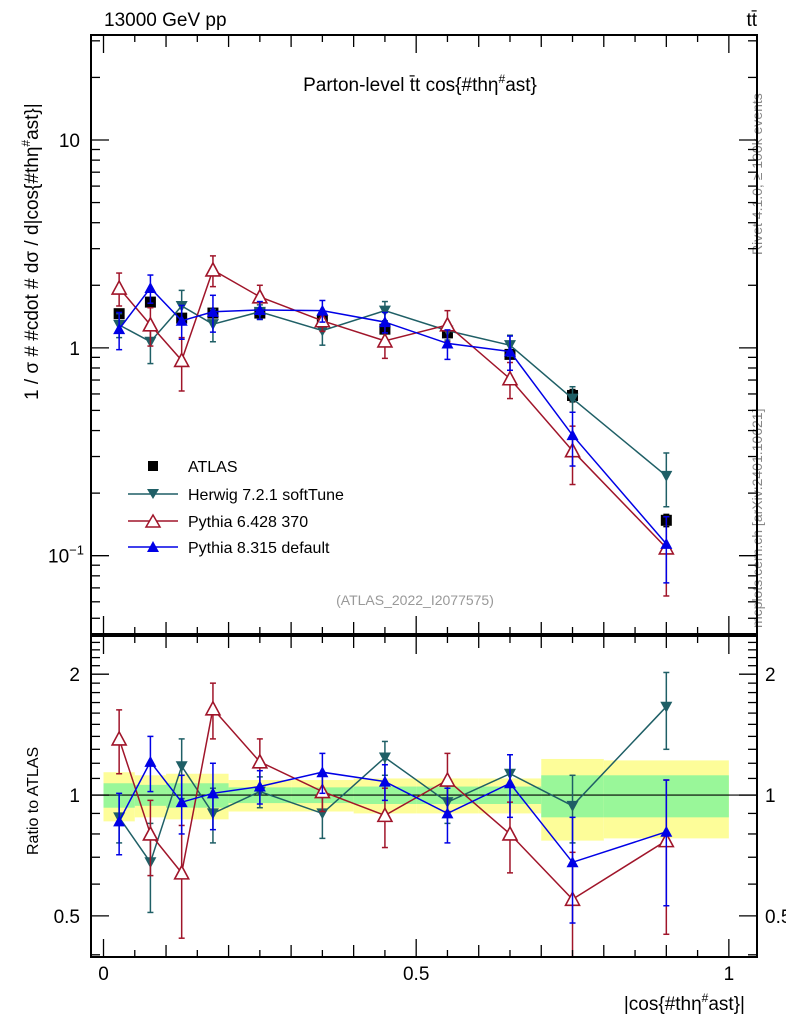 Image resolution: width=786 pixels, height=1024 pixels. Describe the element at coordinates (459, 85) in the screenshot. I see `main-title-suffix: cos{#thη` at that location.